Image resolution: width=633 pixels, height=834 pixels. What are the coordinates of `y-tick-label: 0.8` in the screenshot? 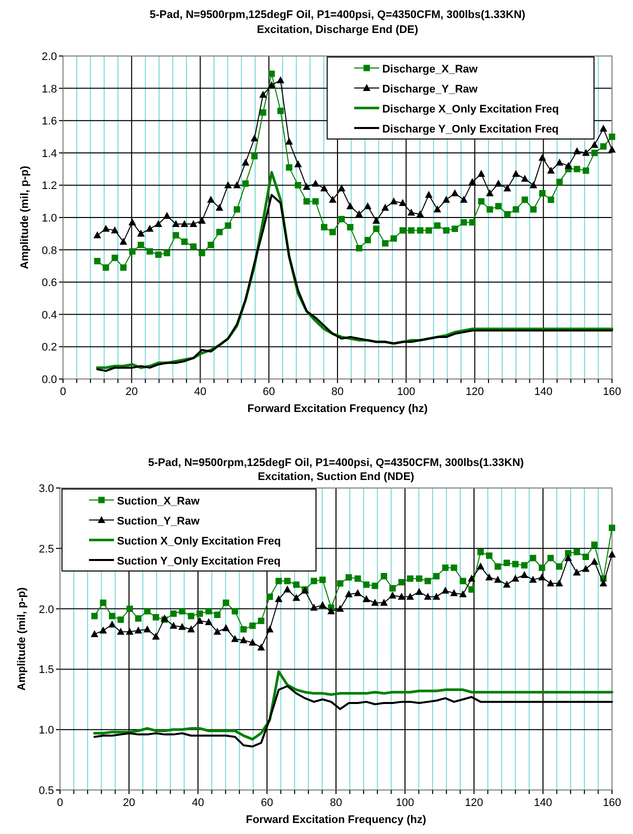 It's located at (49, 250).